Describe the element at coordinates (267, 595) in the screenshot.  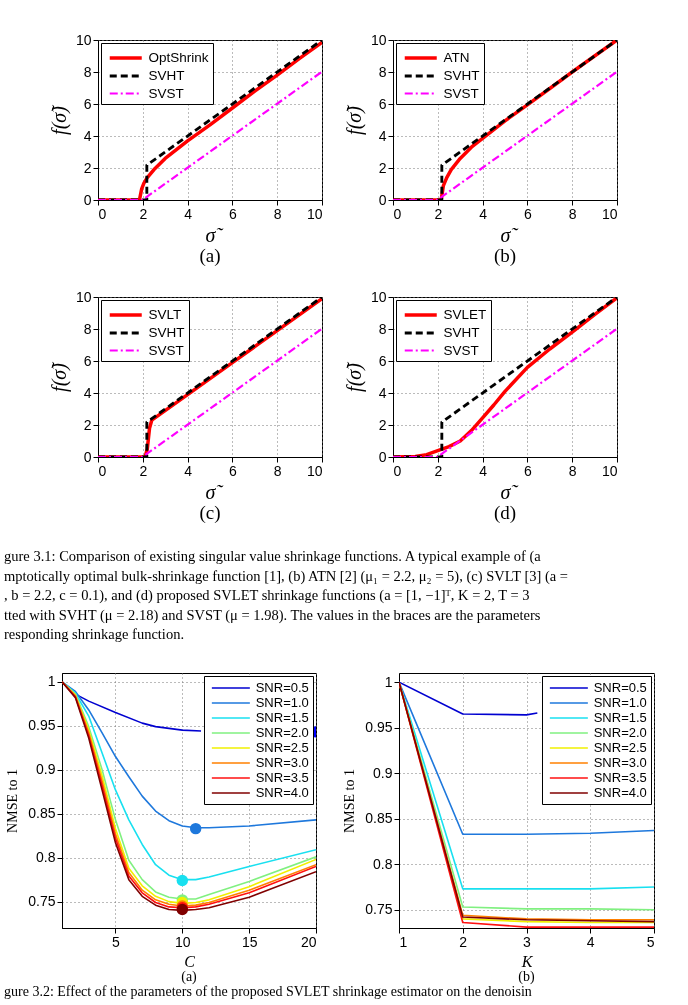
I see `text: , b = 2.2, c = 0.1), and (d) proposed SVLET shrinkage functions (a = [1, −1]ᵀ, K = 2, T = 3` at that location.